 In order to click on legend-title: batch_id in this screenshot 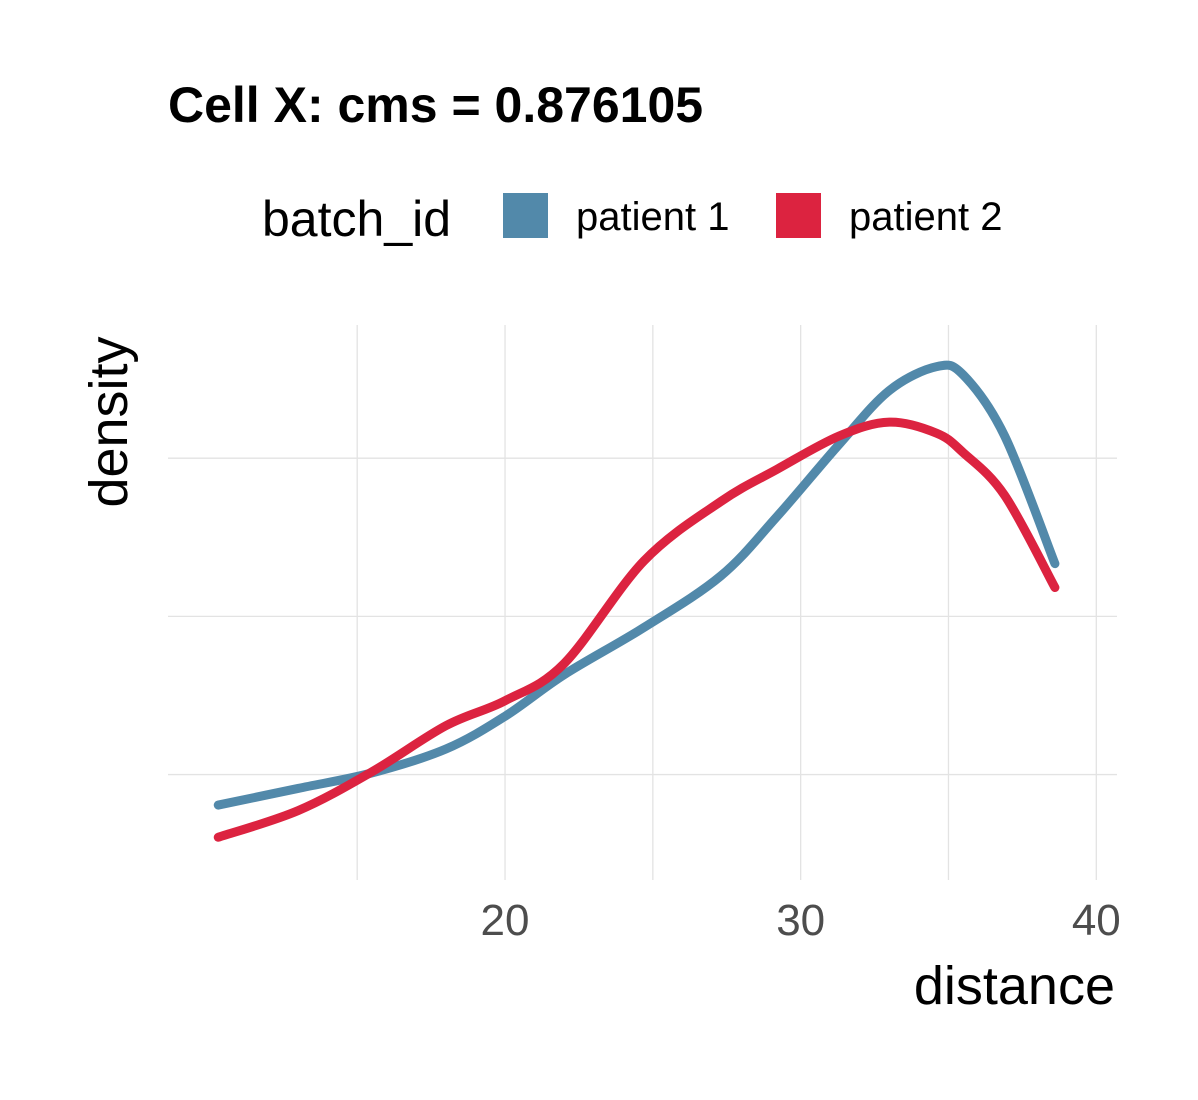, I will do `click(356, 219)`.